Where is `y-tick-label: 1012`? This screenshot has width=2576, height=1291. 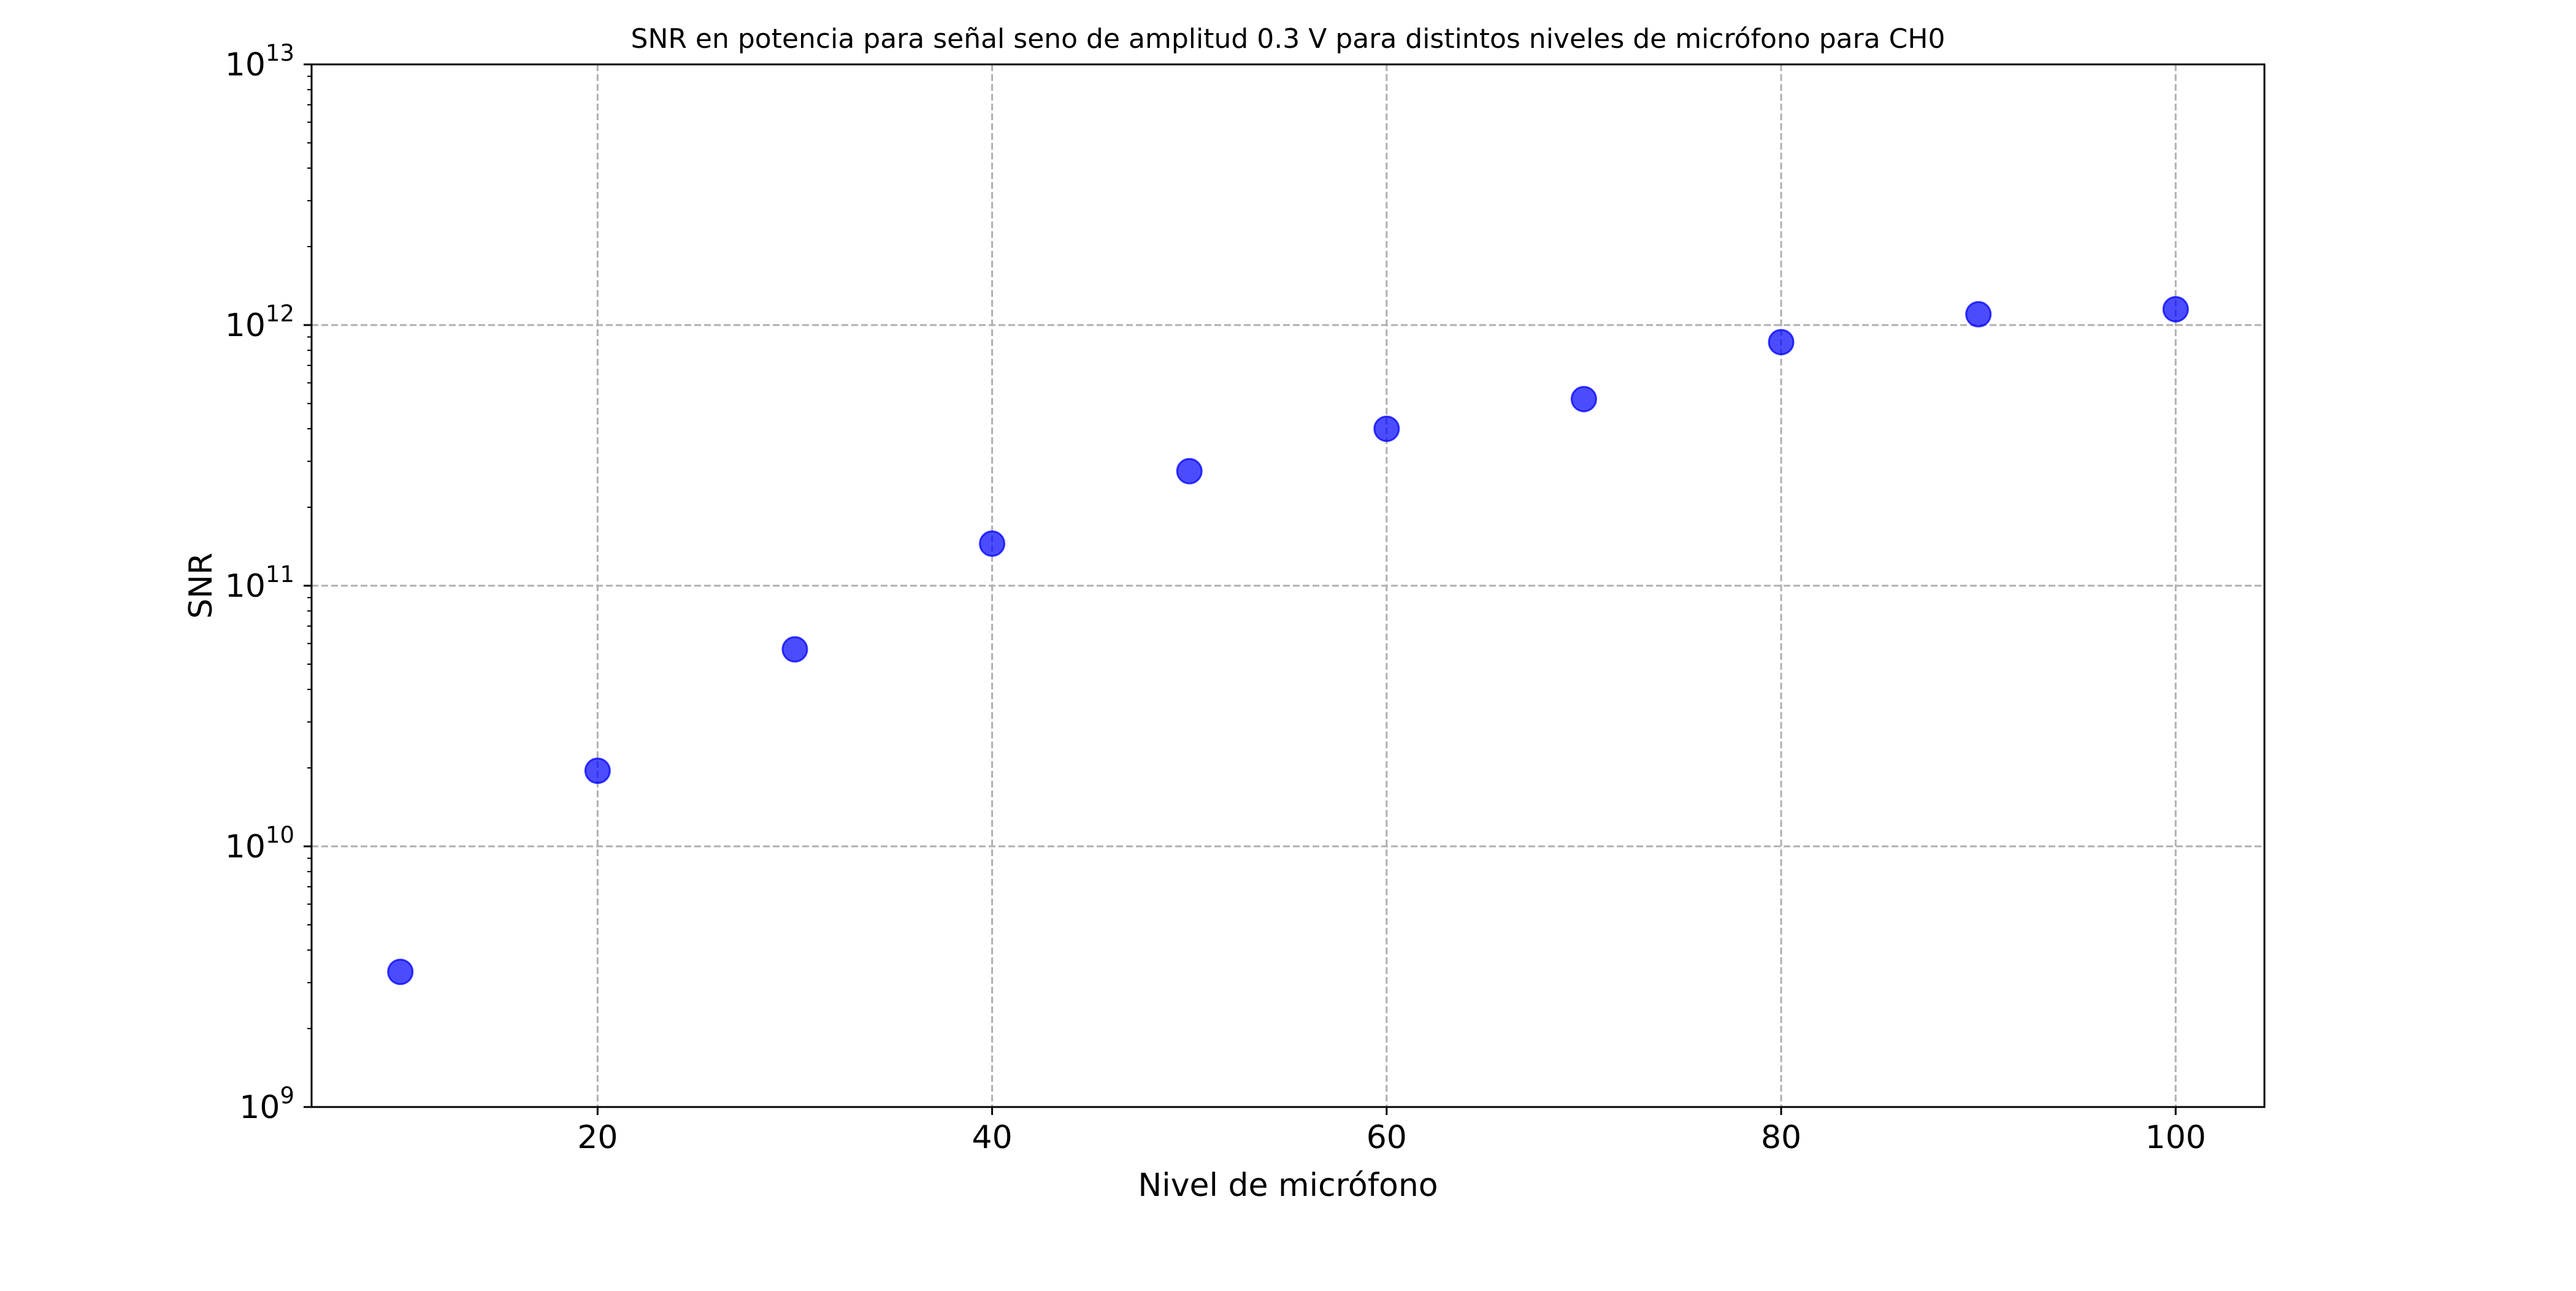 y-tick-label: 1012 is located at coordinates (259, 322).